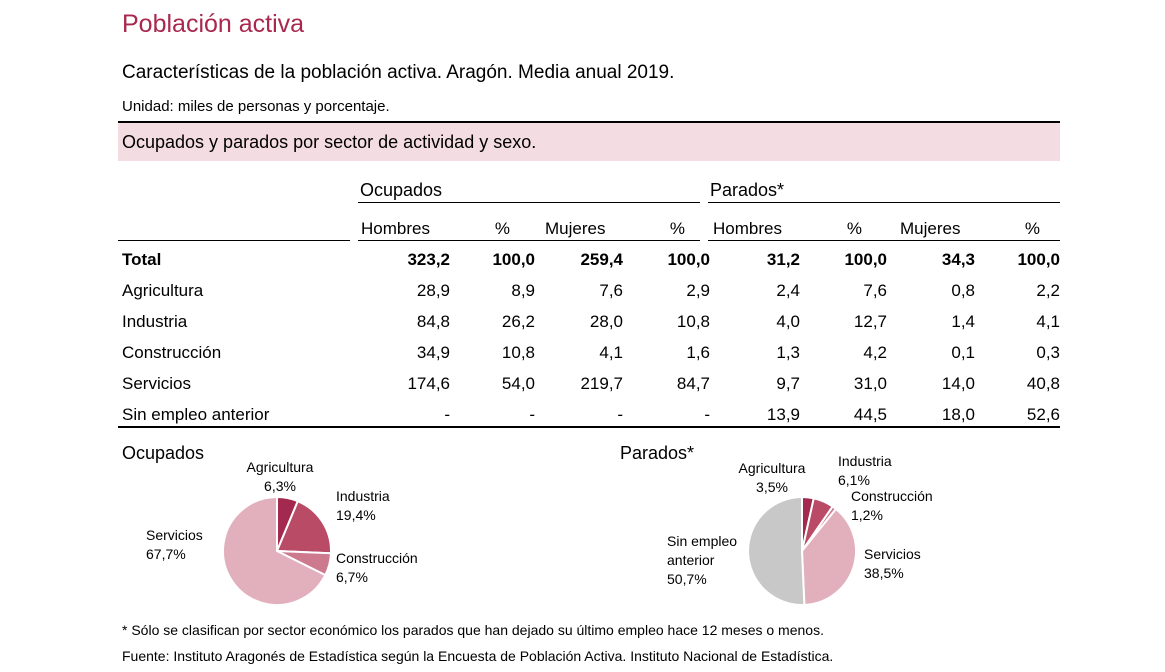  What do you see at coordinates (256, 106) in the screenshot?
I see `unit-note: Unidad: miles de personas y porcentaje.` at bounding box center [256, 106].